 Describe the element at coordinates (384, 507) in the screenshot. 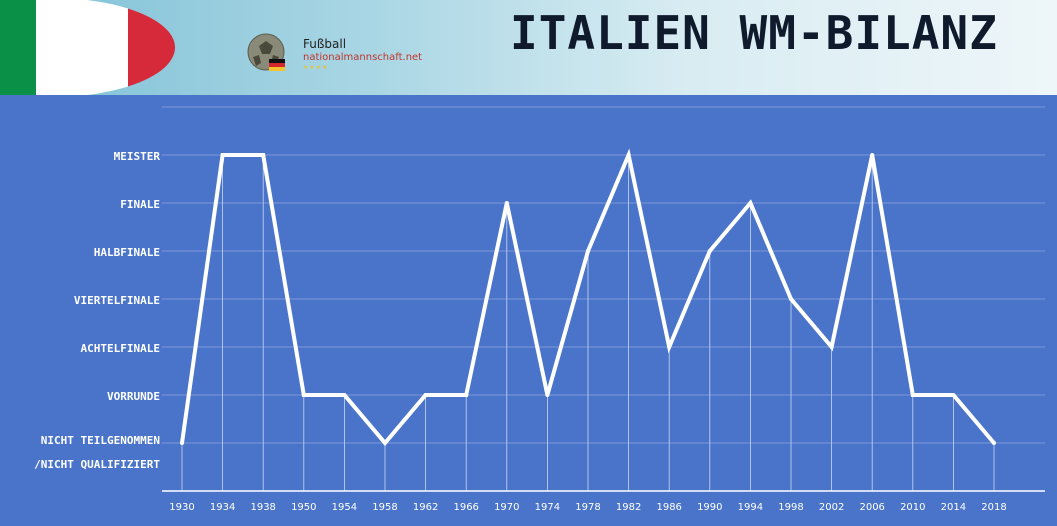

I see `x-tick-label: 1958` at that location.